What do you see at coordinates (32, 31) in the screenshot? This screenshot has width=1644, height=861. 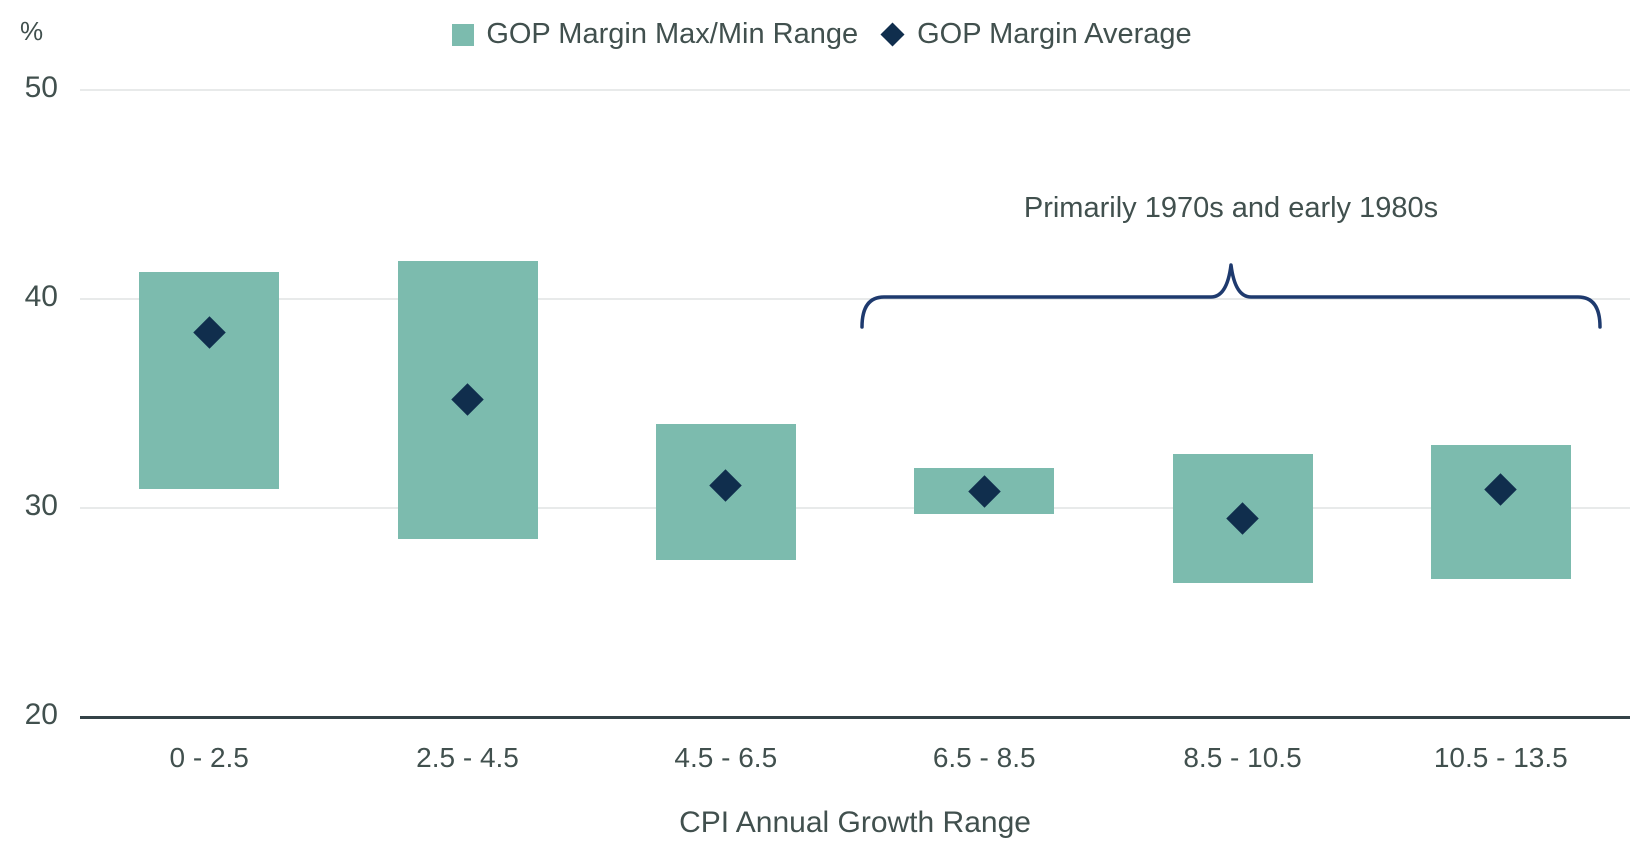 I see `y-axis-unit-label: %` at bounding box center [32, 31].